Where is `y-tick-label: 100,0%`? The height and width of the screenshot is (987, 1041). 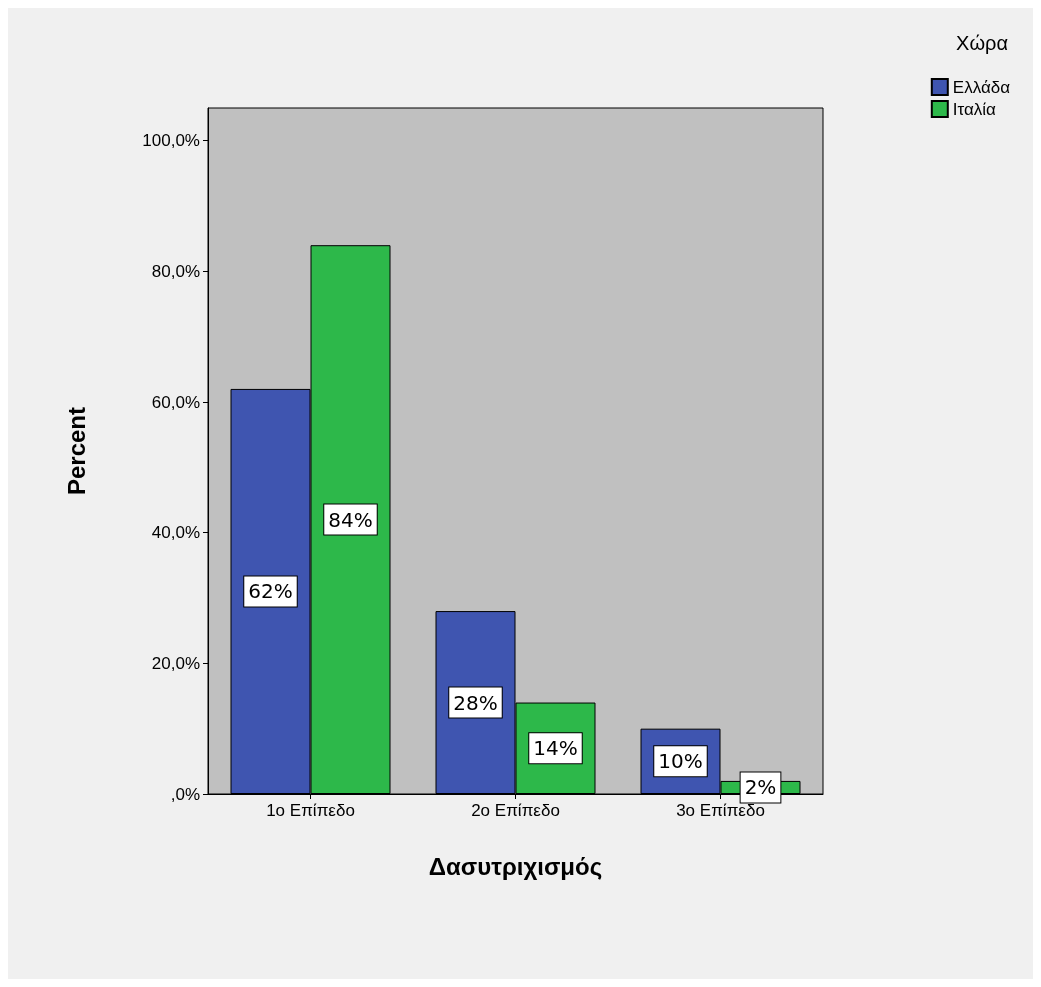 y-tick-label: 100,0% is located at coordinates (171, 141).